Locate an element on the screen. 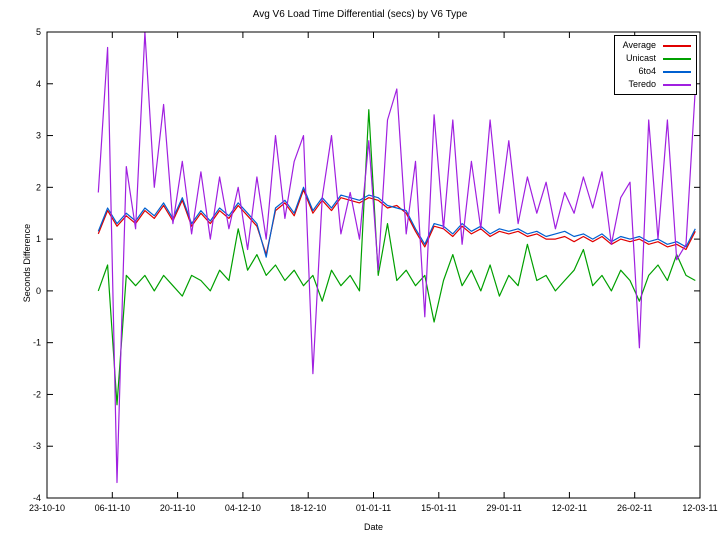 This screenshot has width=720, height=540. x-tick-label: 23-10-10 is located at coordinates (47, 508).